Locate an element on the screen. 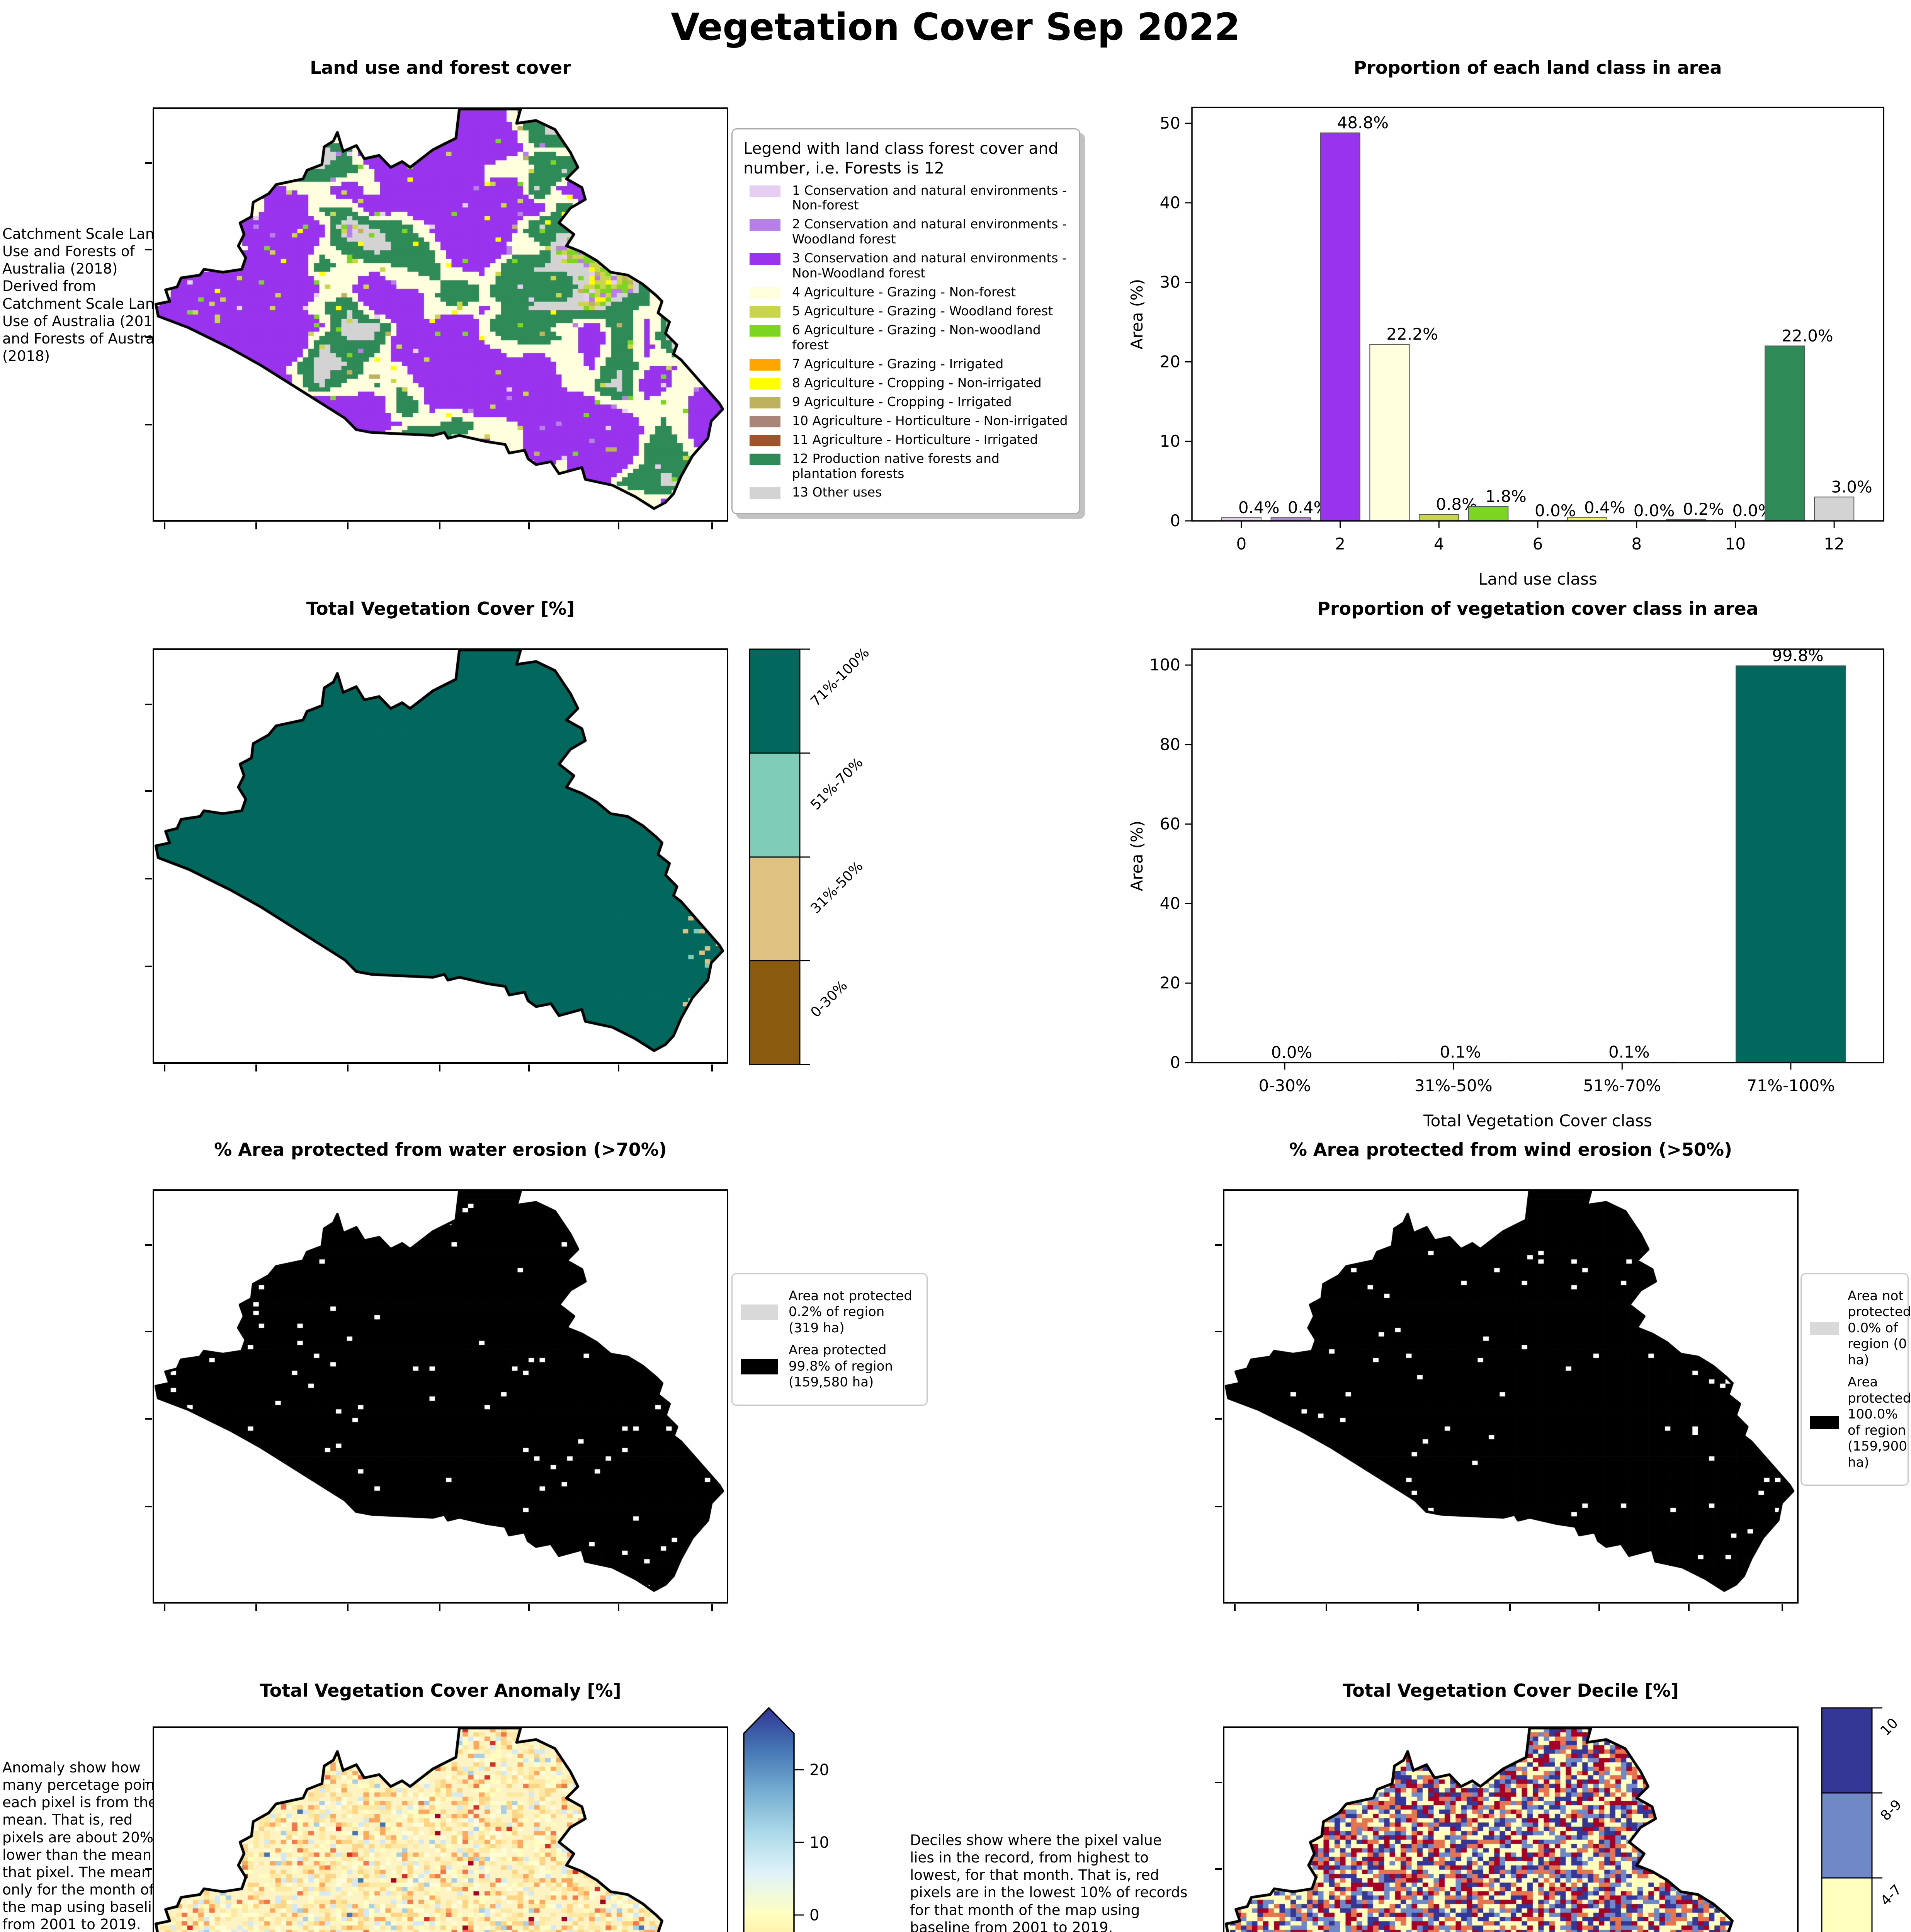  anomaly-map-frame is located at coordinates (436, 1829).